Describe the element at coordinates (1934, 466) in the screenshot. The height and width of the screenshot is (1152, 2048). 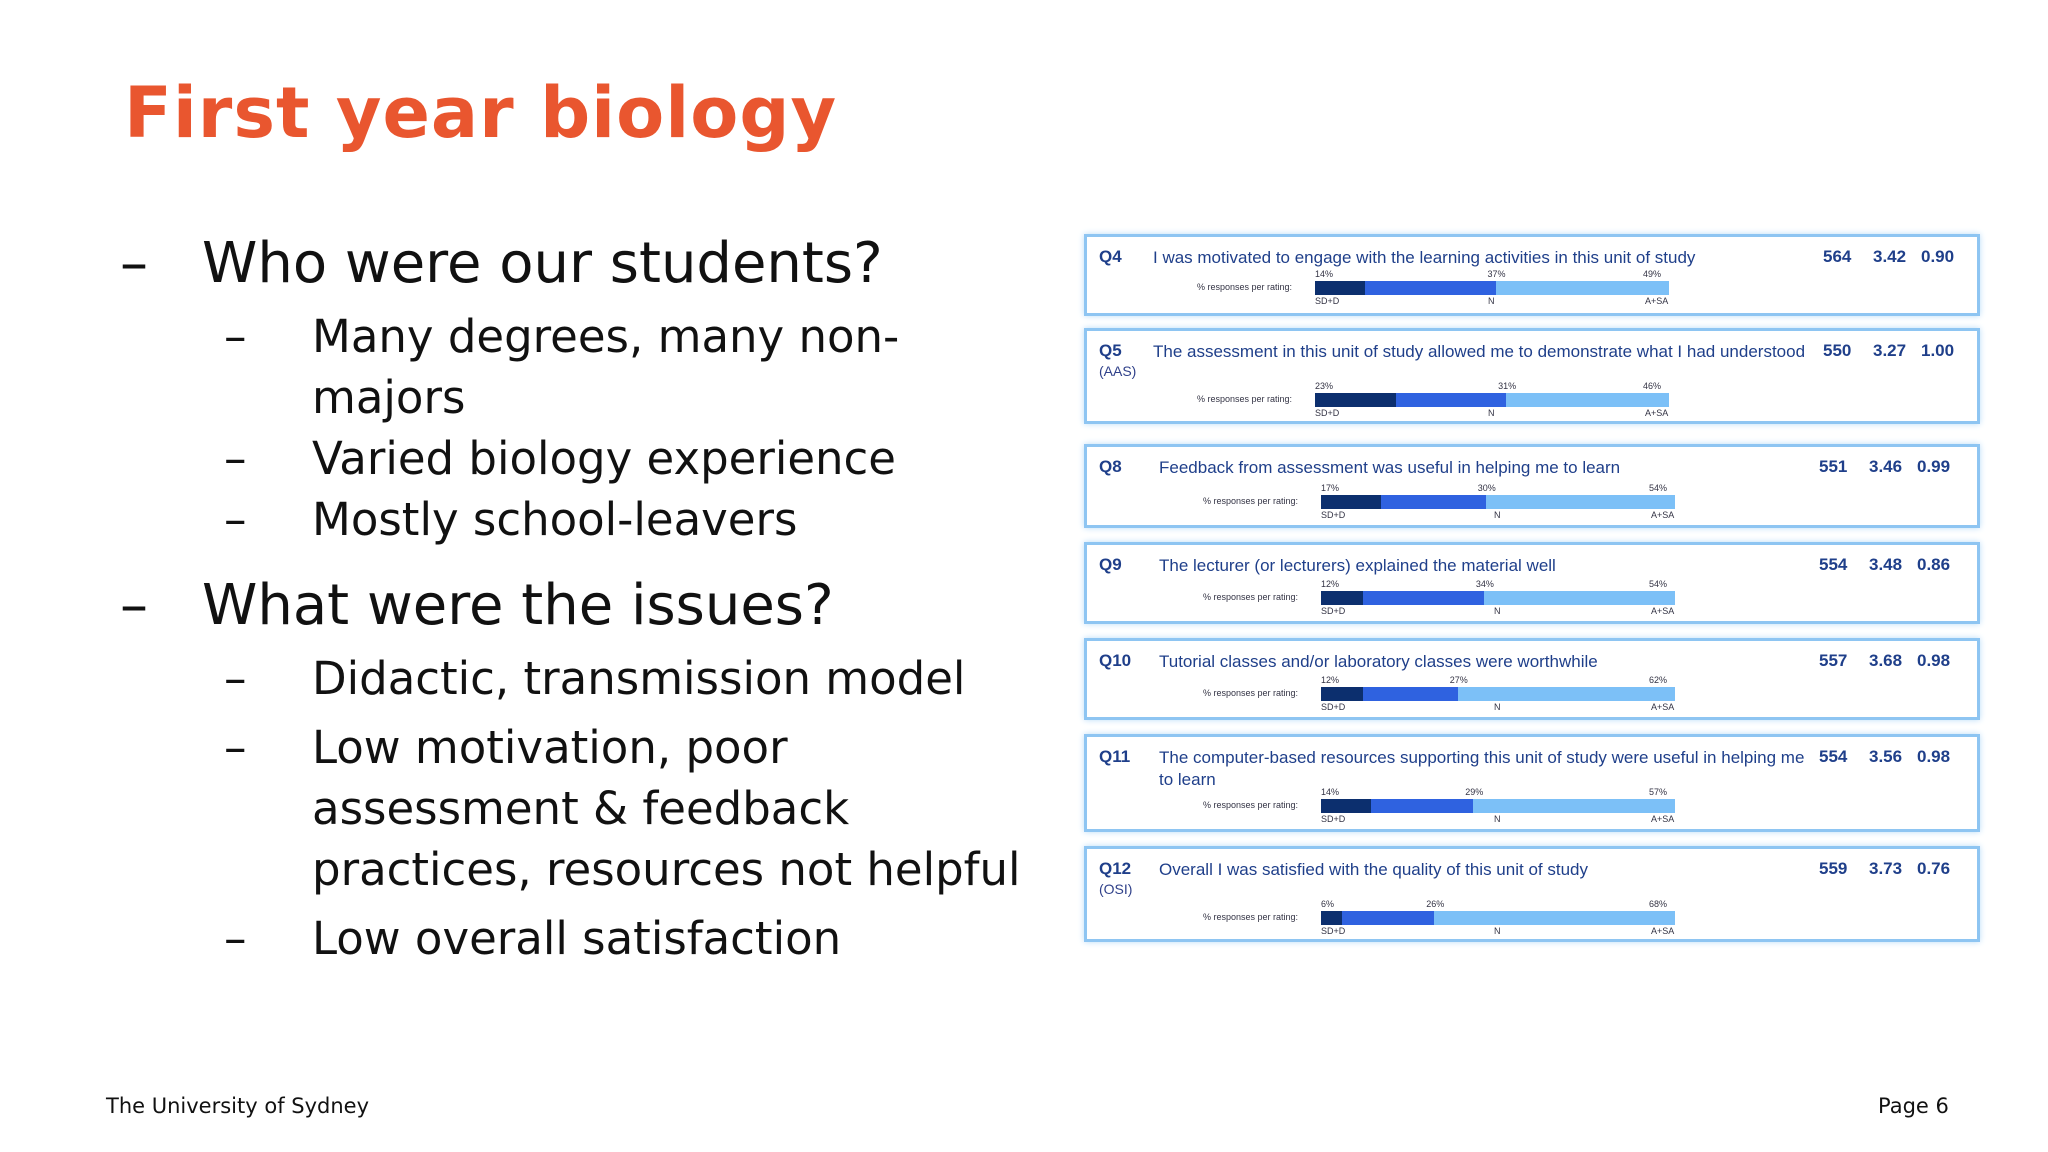
I see `stat-sd: 0.99` at that location.